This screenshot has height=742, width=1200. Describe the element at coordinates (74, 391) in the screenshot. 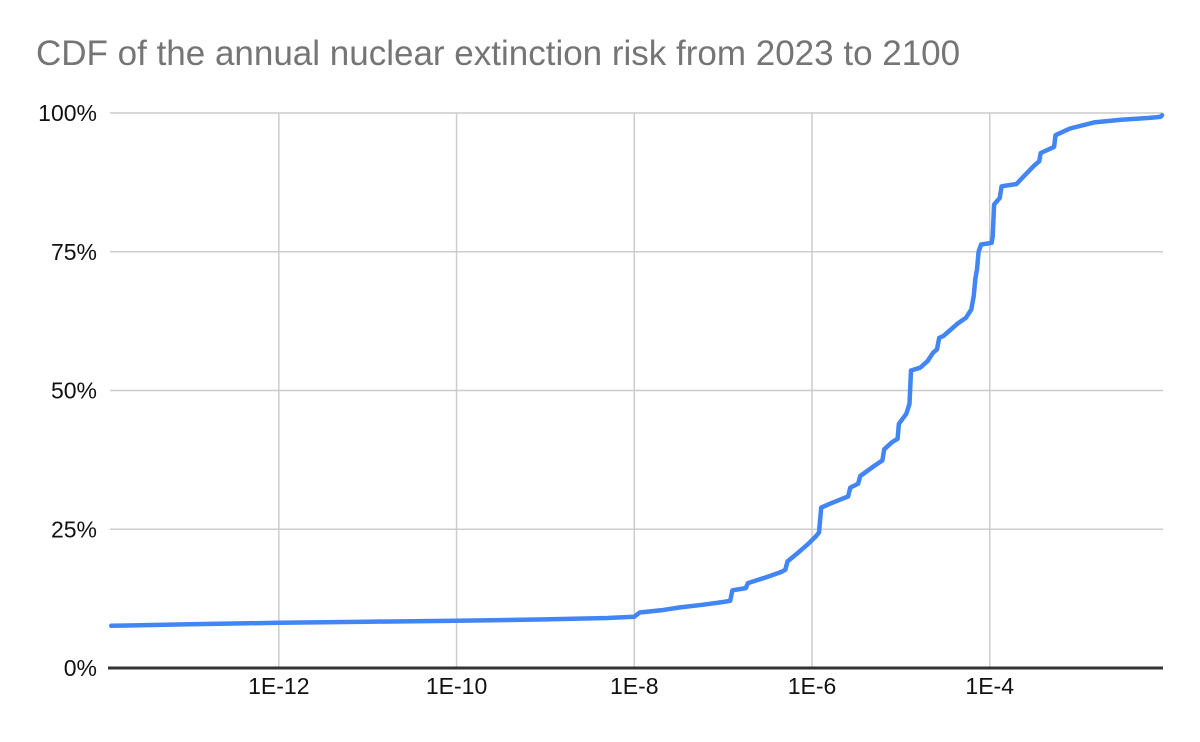

I see `y-tick-label: 50%` at that location.